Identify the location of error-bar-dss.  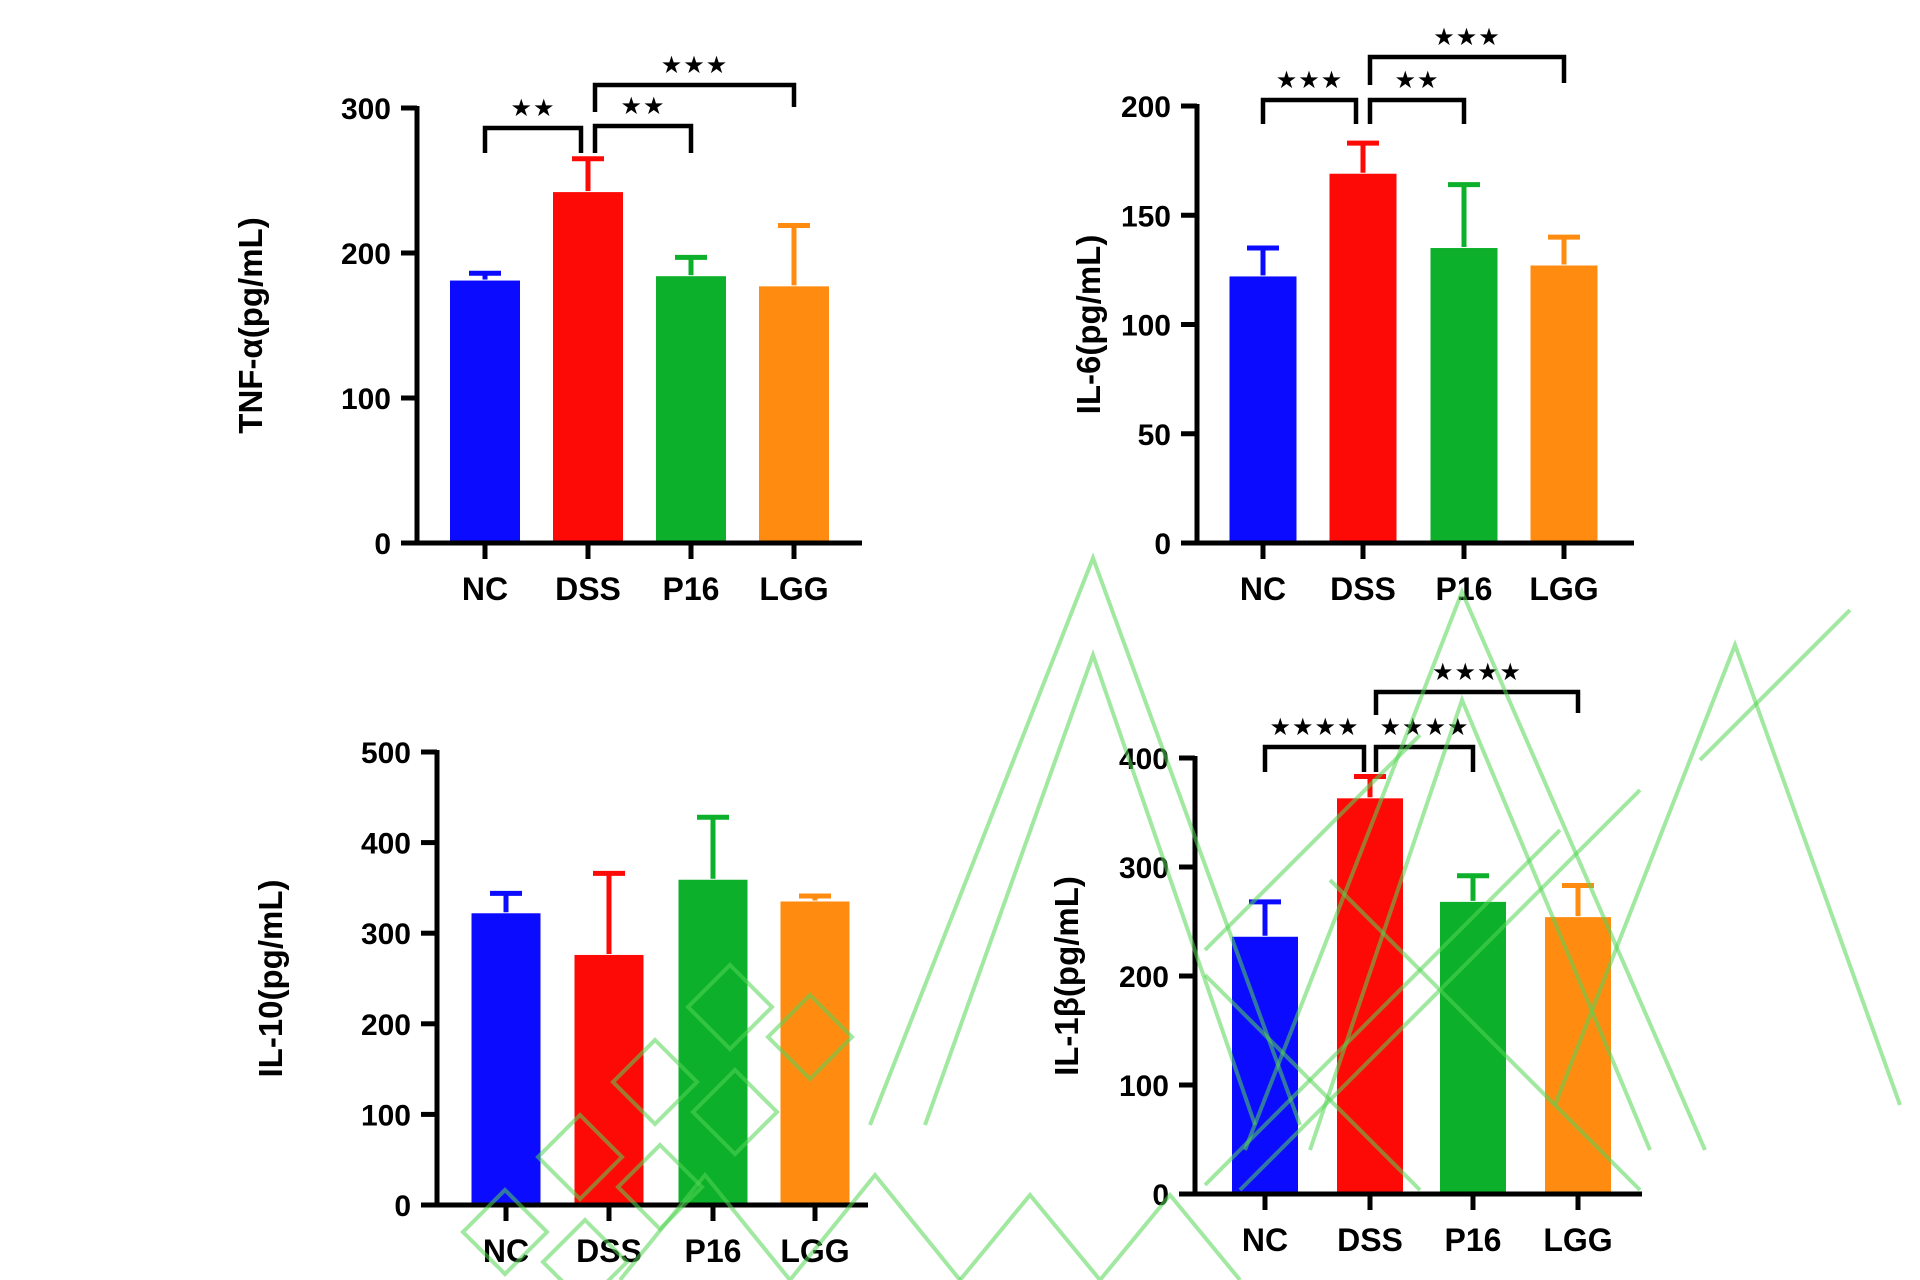
(609, 912).